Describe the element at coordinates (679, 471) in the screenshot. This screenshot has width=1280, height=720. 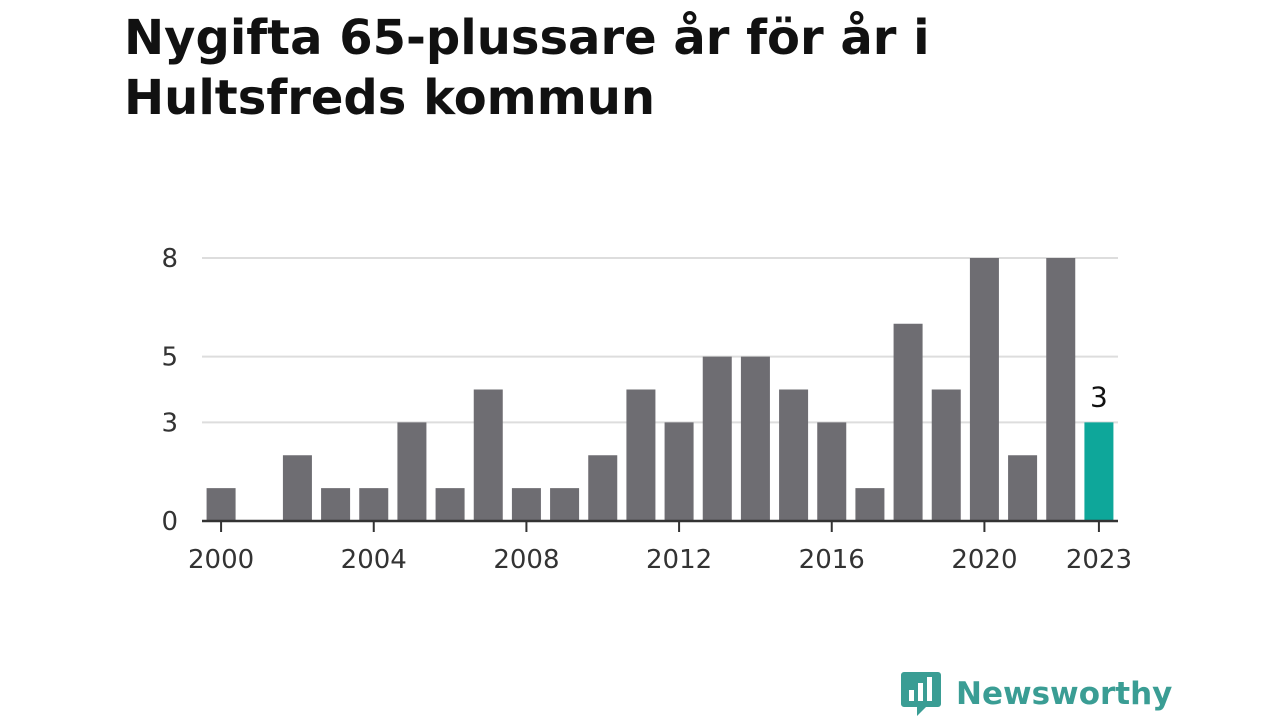
I see `bar-2012` at that location.